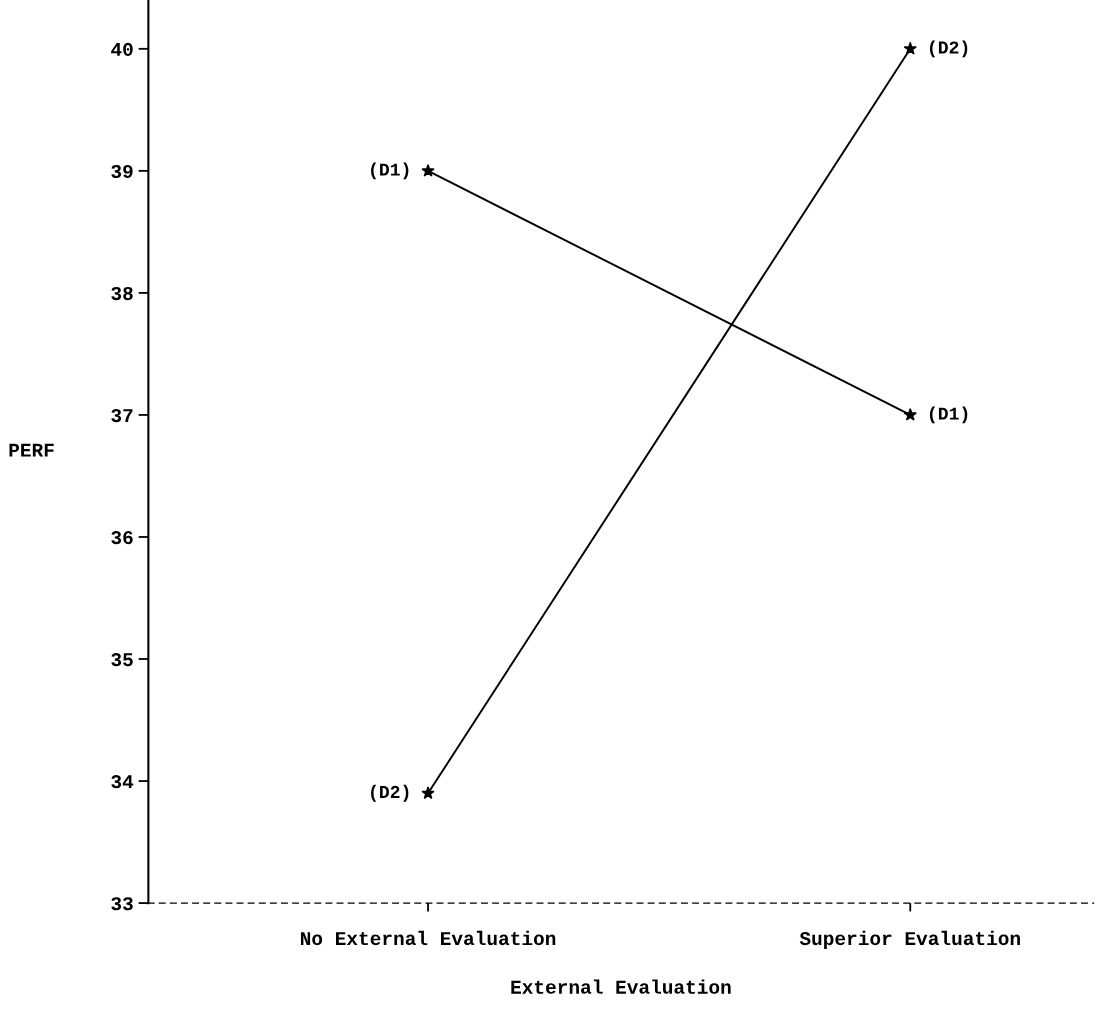 The width and height of the screenshot is (1099, 1017). I want to click on x-tick-label: No External Evaluation, so click(428, 938).